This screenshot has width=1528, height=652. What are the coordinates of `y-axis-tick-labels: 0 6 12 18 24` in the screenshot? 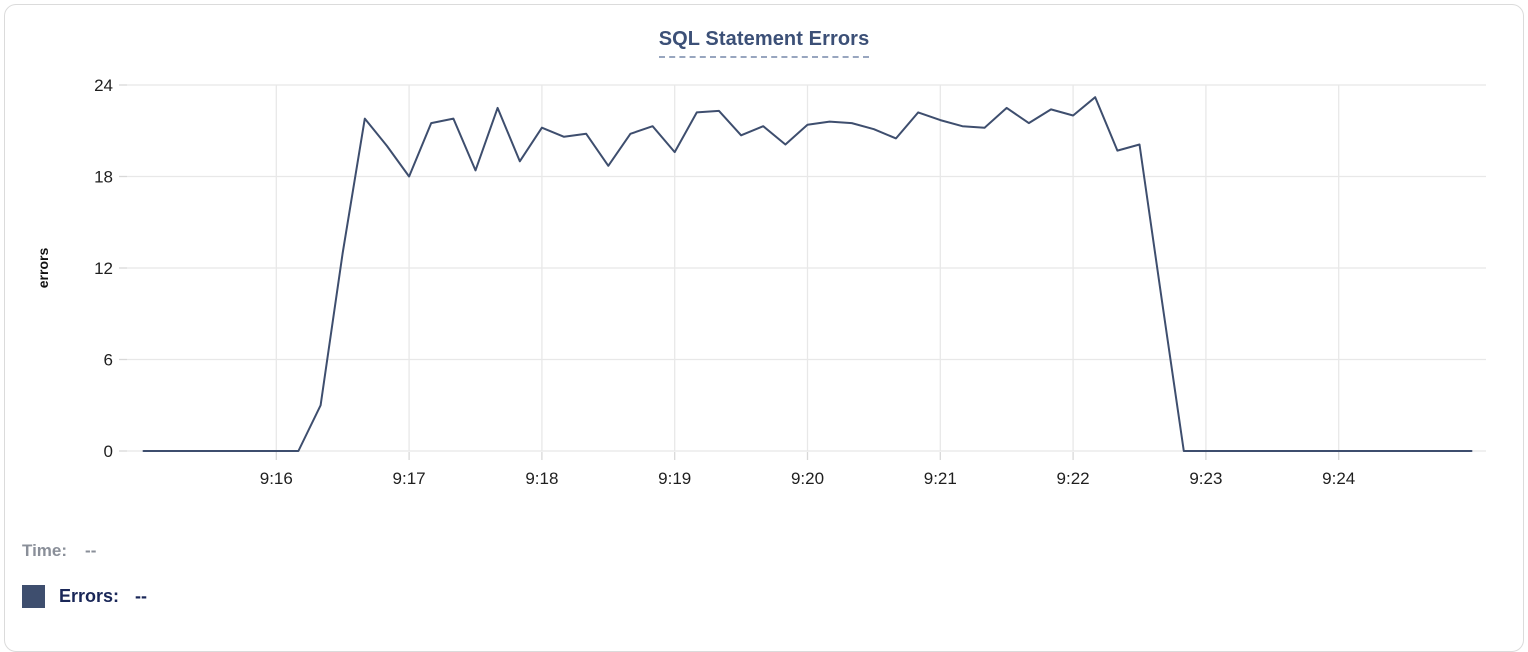 It's located at (103, 268).